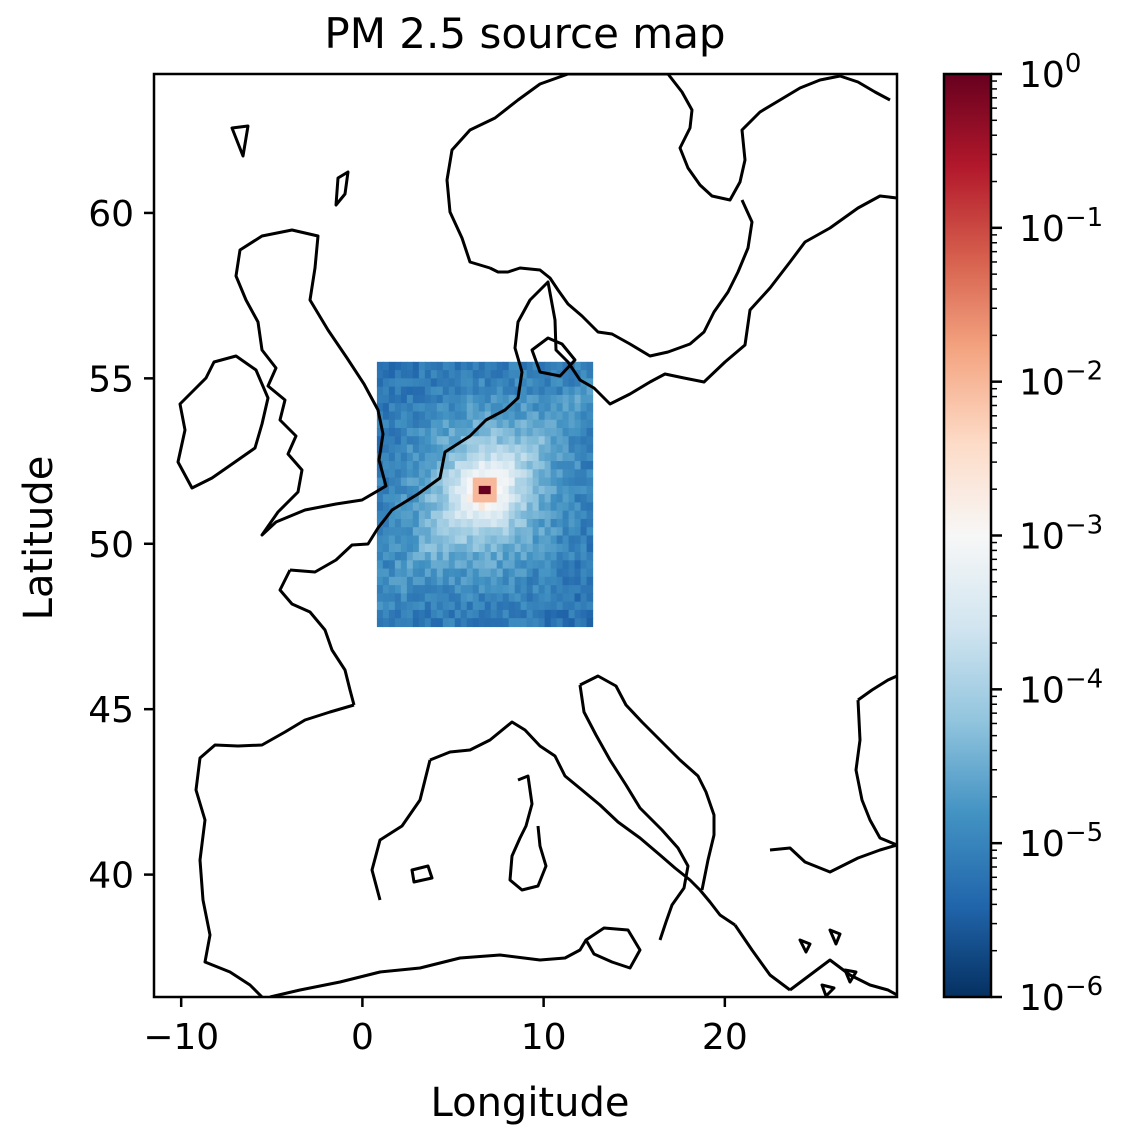  Describe the element at coordinates (317, 637) in the screenshot. I see `coastline-france-west` at that location.